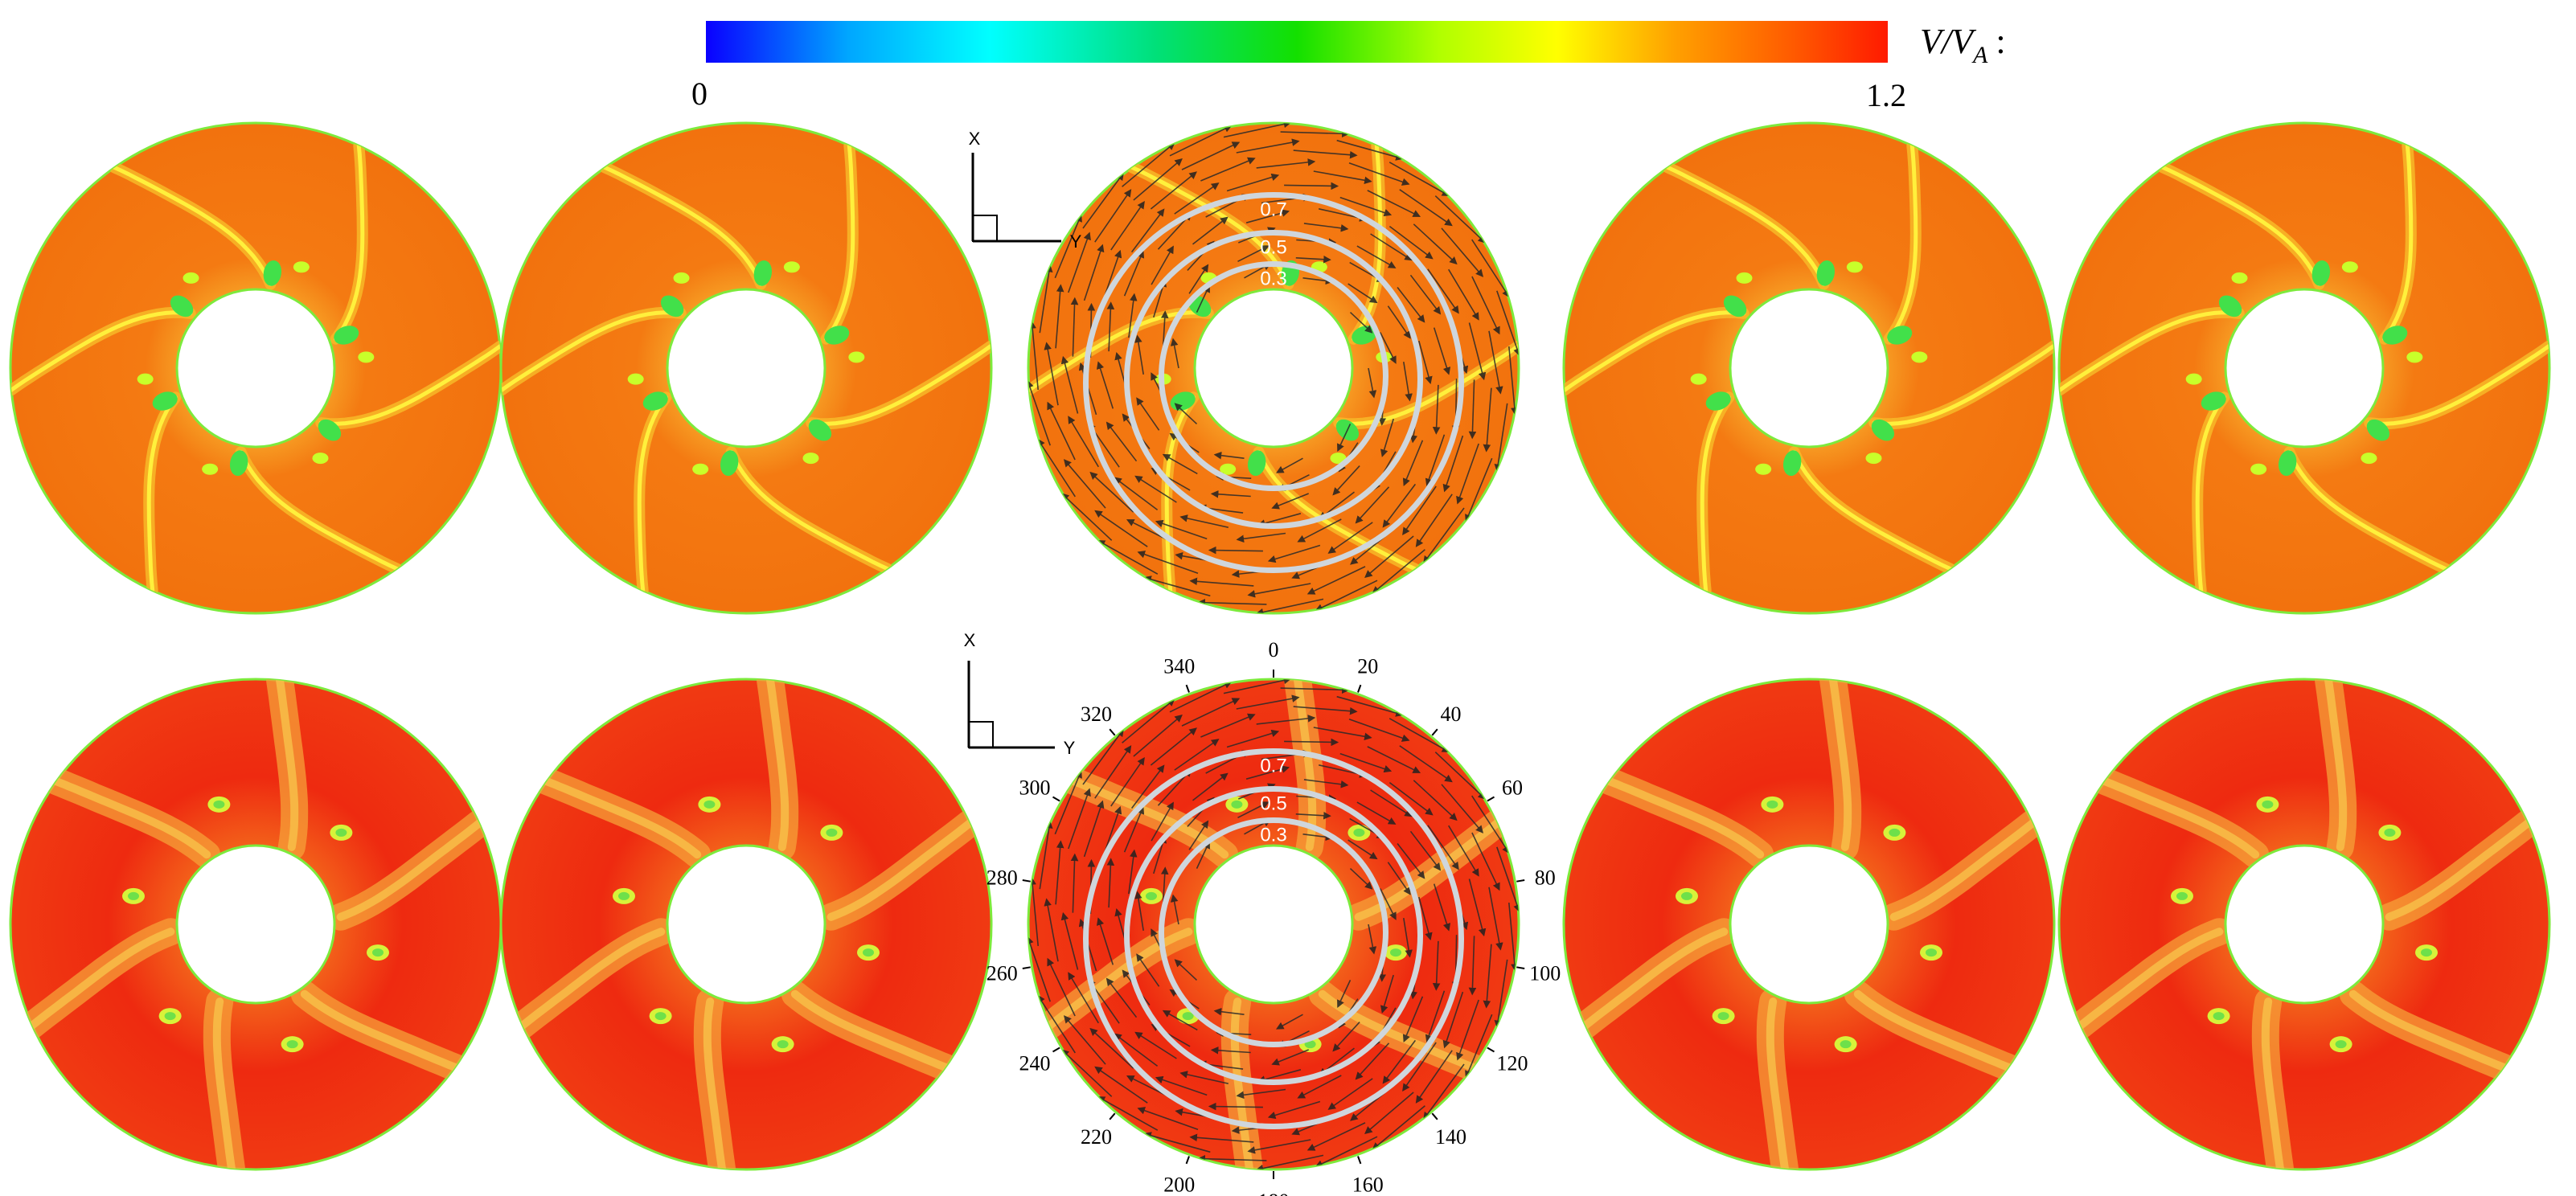 The image size is (2576, 1196). What do you see at coordinates (1076, 241) in the screenshot?
I see `axis-y-label-top: Y` at bounding box center [1076, 241].